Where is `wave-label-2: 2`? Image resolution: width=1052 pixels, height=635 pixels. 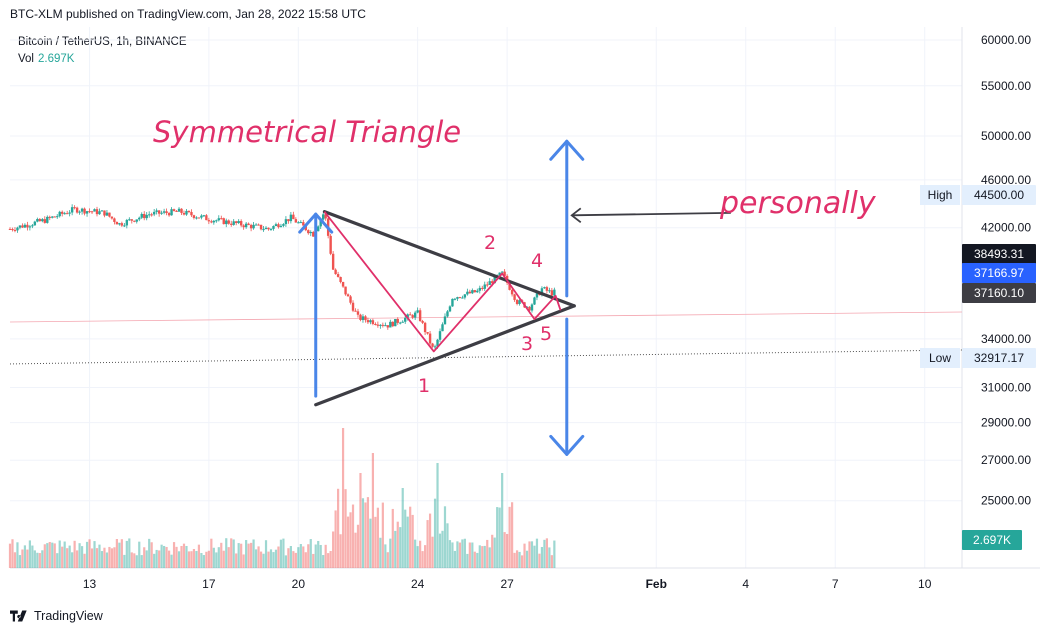
wave-label-2: 2 is located at coordinates (490, 243).